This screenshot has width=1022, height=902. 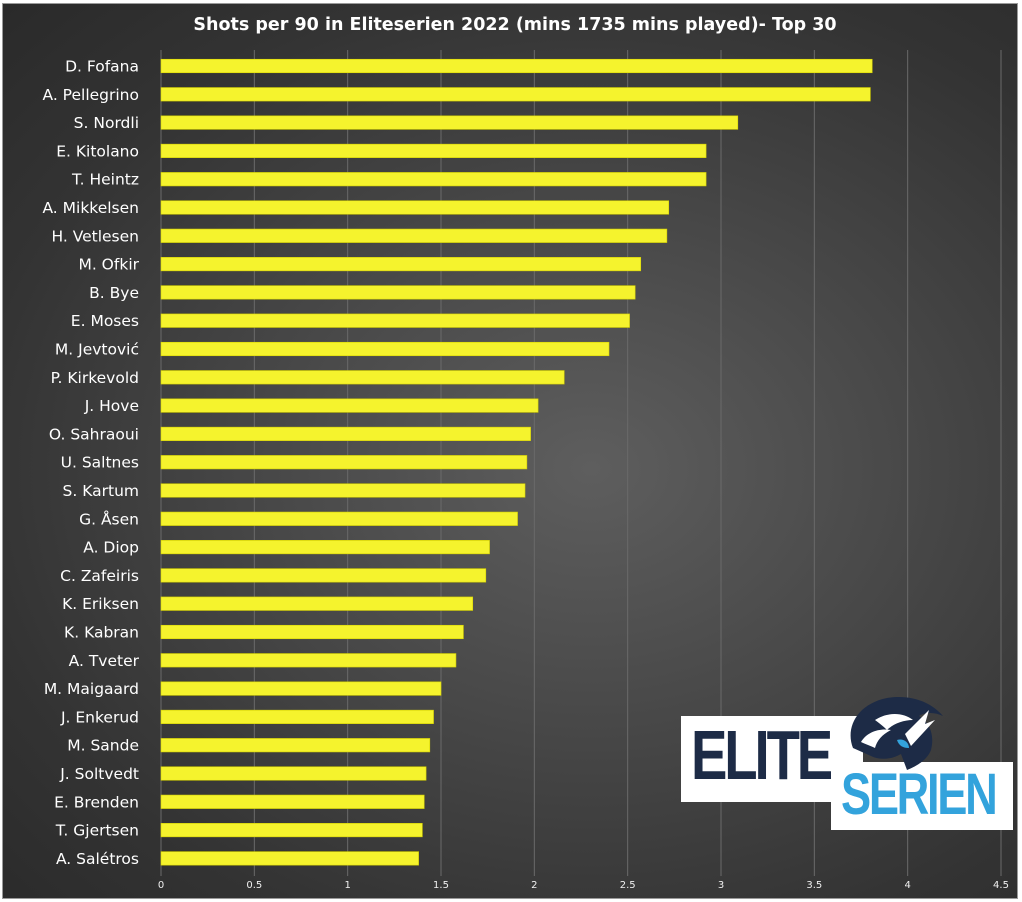 I want to click on logo-serien-panel, so click(x=922, y=796).